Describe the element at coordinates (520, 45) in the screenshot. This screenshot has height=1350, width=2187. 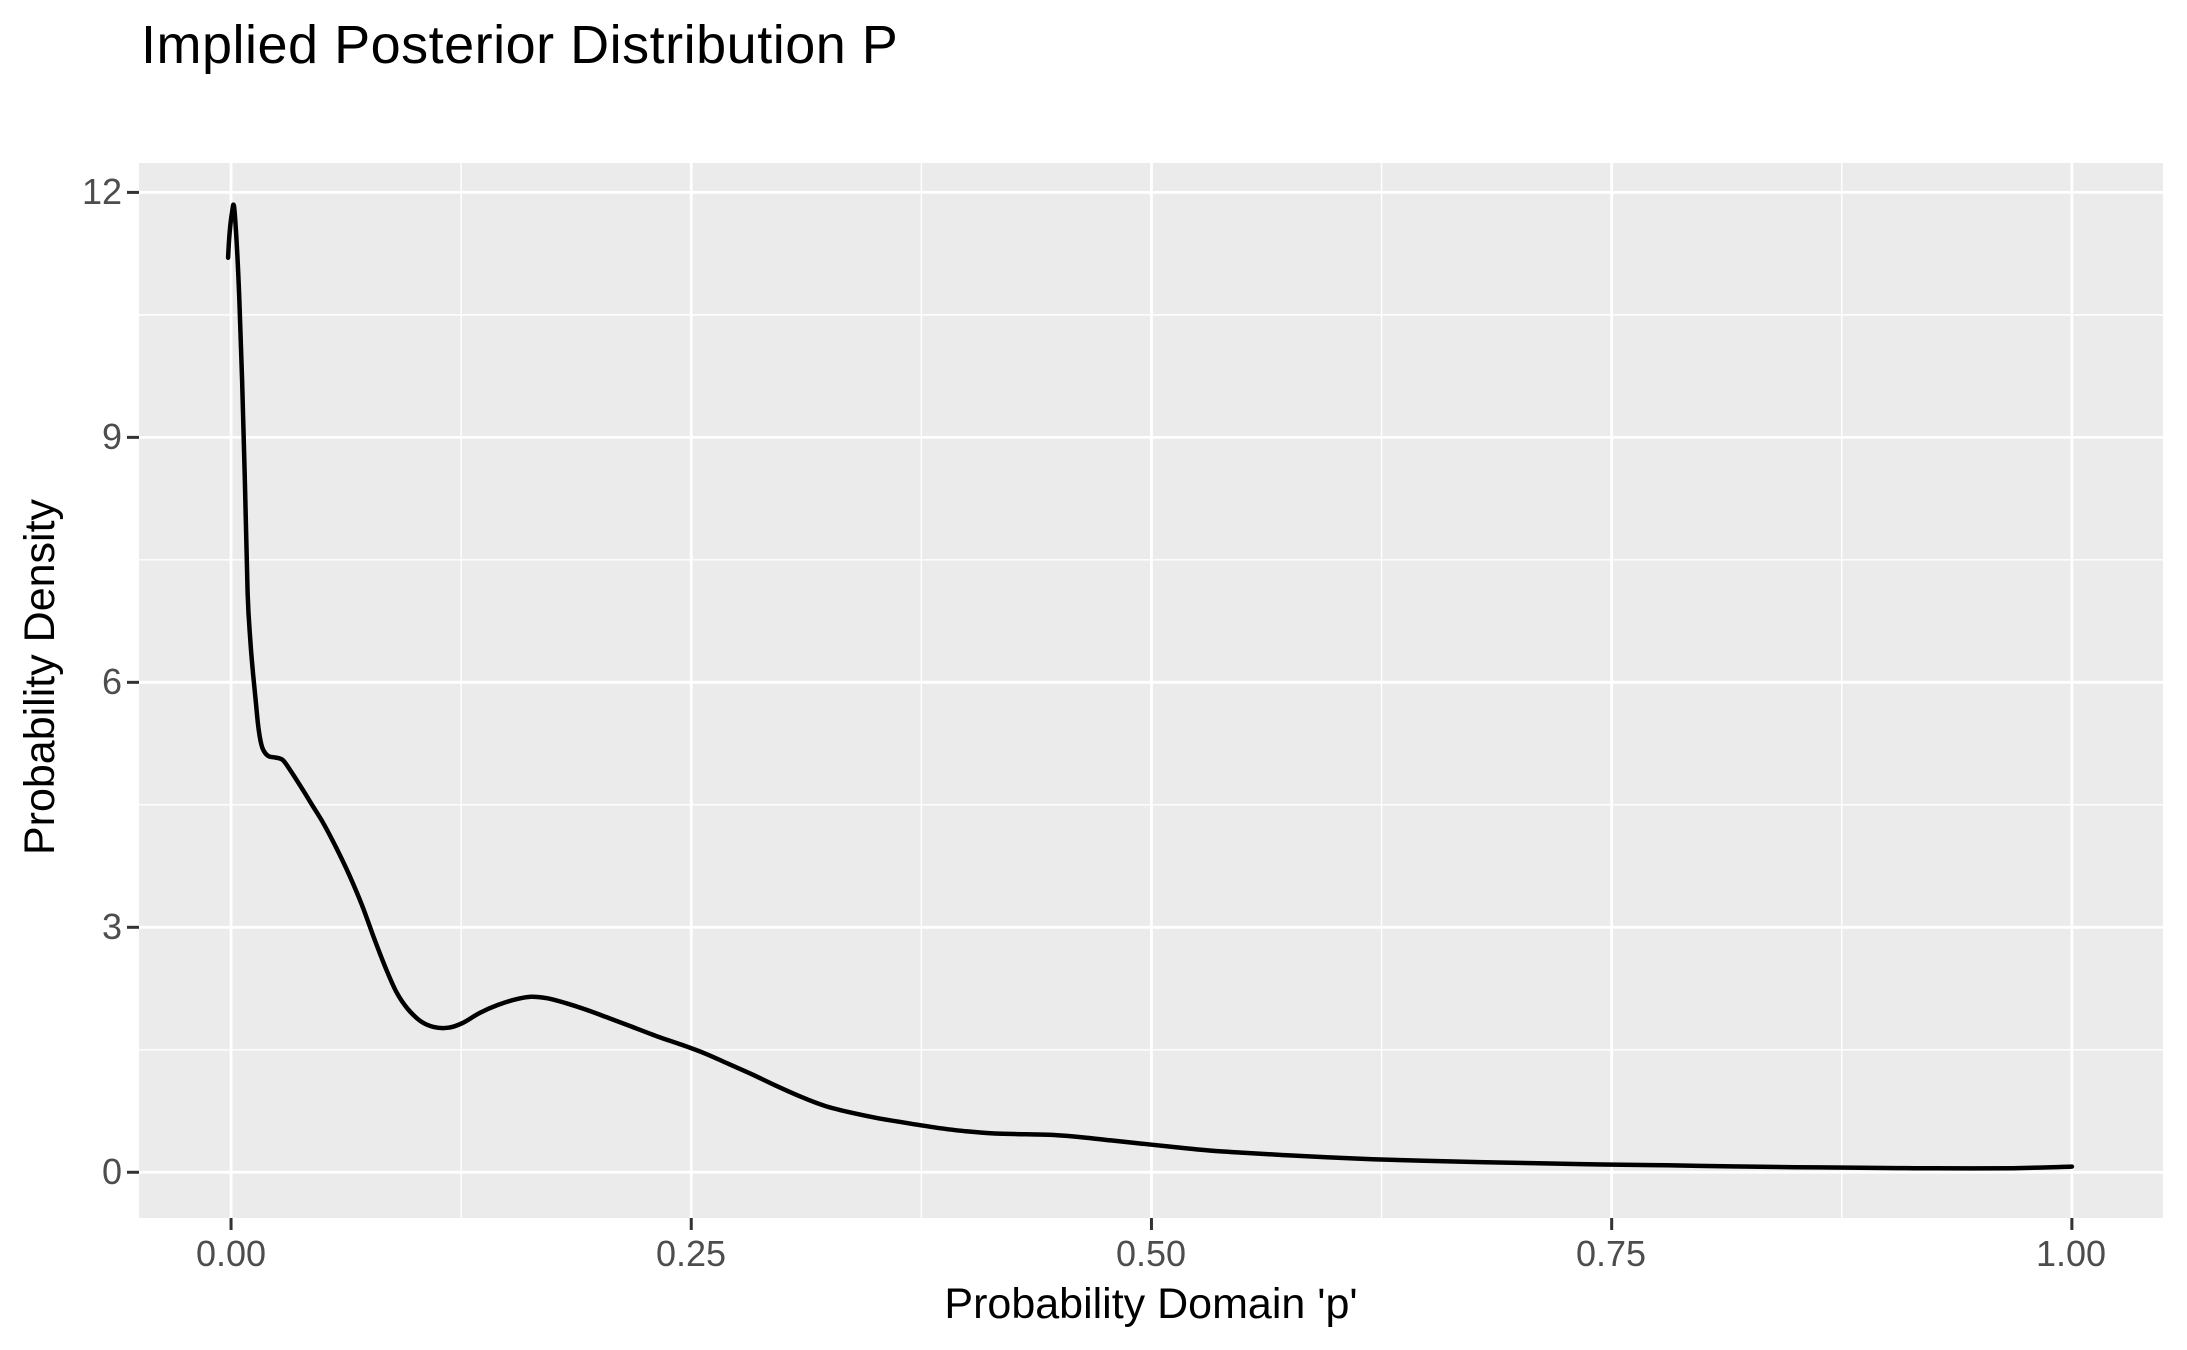
I see `chart-title: Implied Posterior Distribution P` at that location.